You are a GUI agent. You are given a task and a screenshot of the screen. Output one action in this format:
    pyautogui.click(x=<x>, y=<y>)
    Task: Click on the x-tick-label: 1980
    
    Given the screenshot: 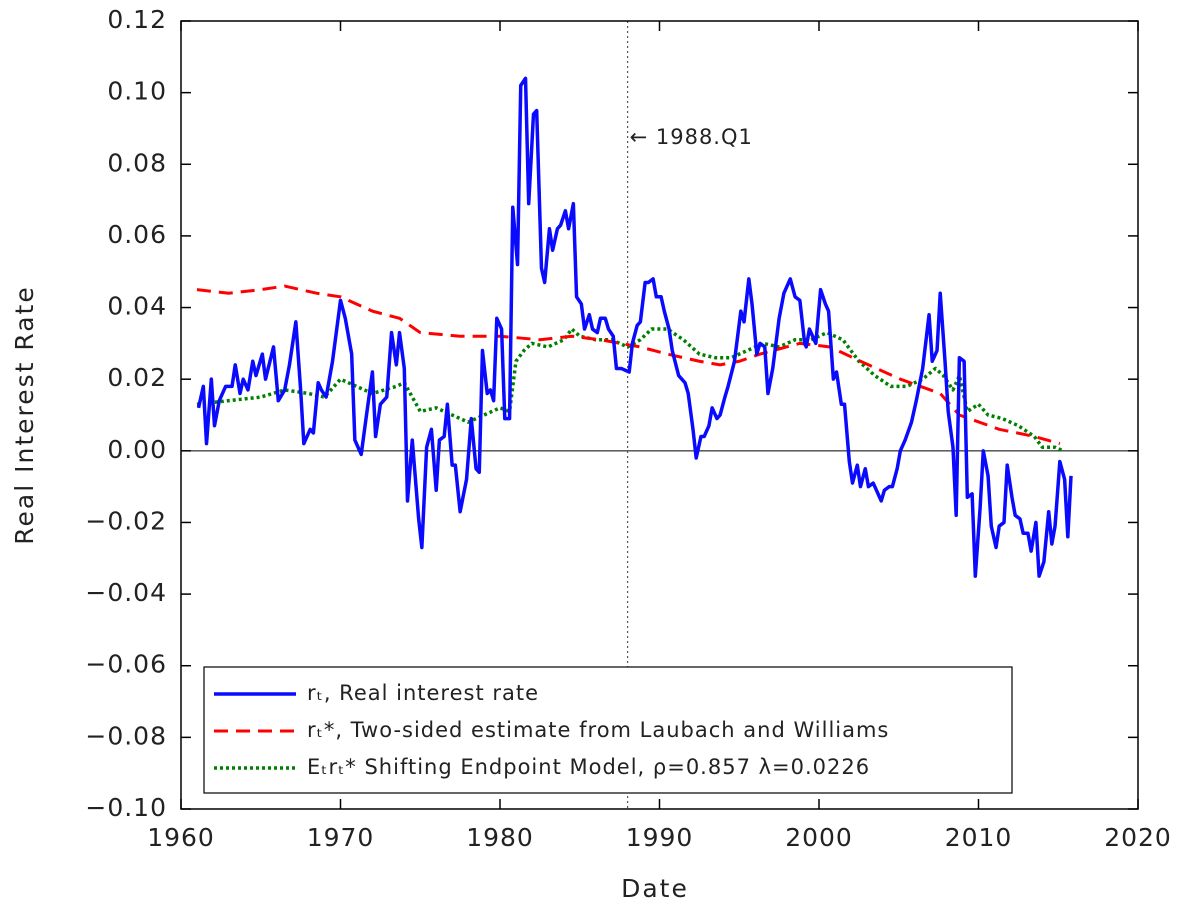 What is the action you would take?
    pyautogui.click(x=500, y=837)
    